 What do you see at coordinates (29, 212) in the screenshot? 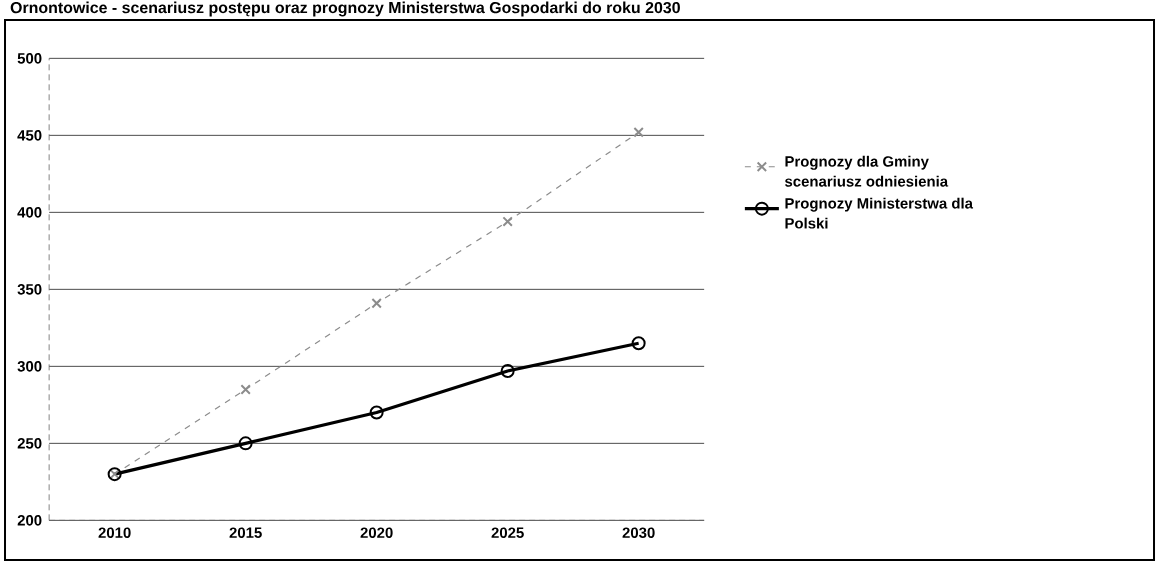
I see `y-tick-label: 400` at bounding box center [29, 212].